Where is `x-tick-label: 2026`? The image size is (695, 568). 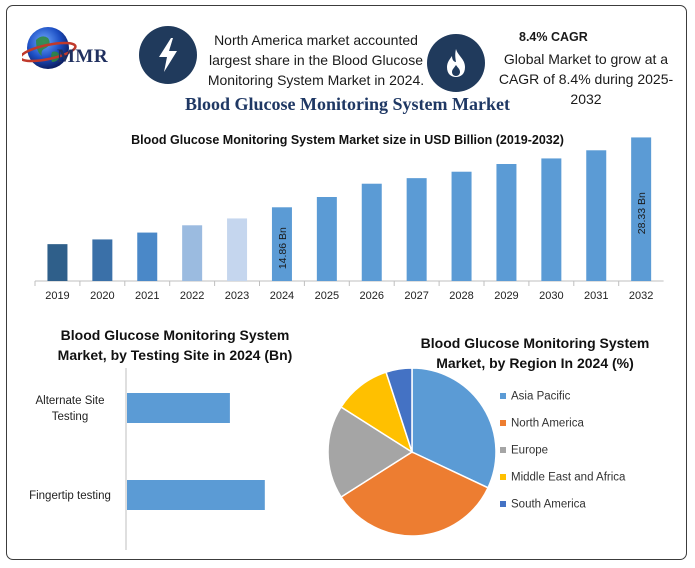 x-tick-label: 2026 is located at coordinates (372, 296).